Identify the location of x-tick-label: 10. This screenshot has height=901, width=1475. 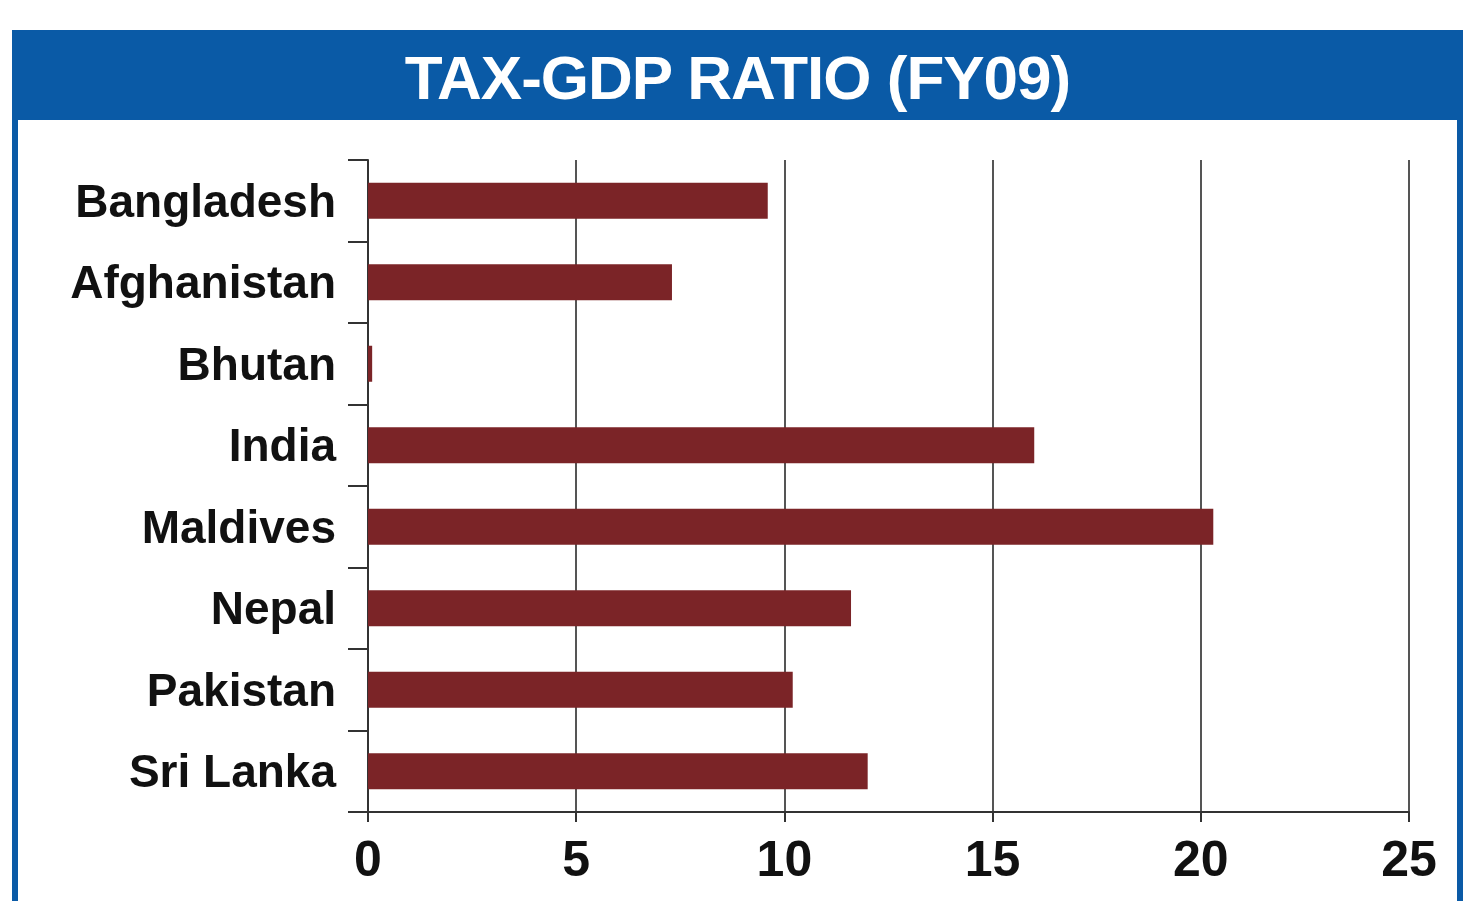
(784, 859).